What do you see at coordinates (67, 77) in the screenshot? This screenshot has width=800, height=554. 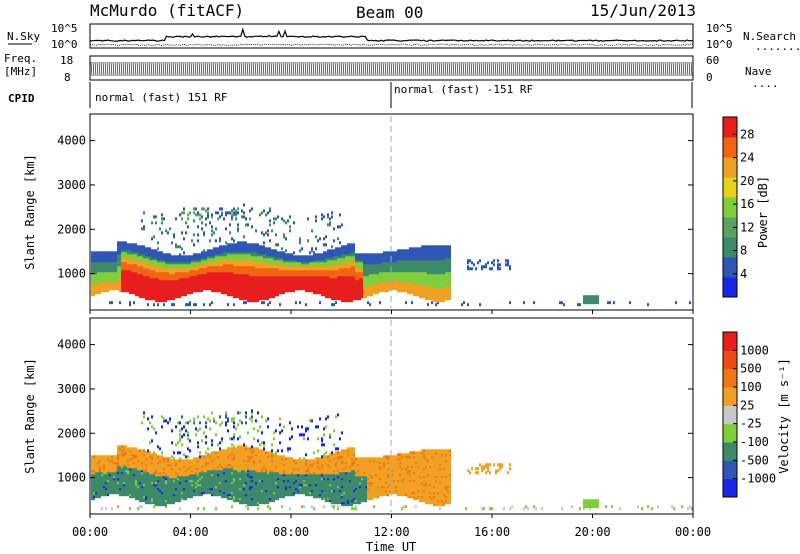 I see `freq-tick-bottom: 8` at bounding box center [67, 77].